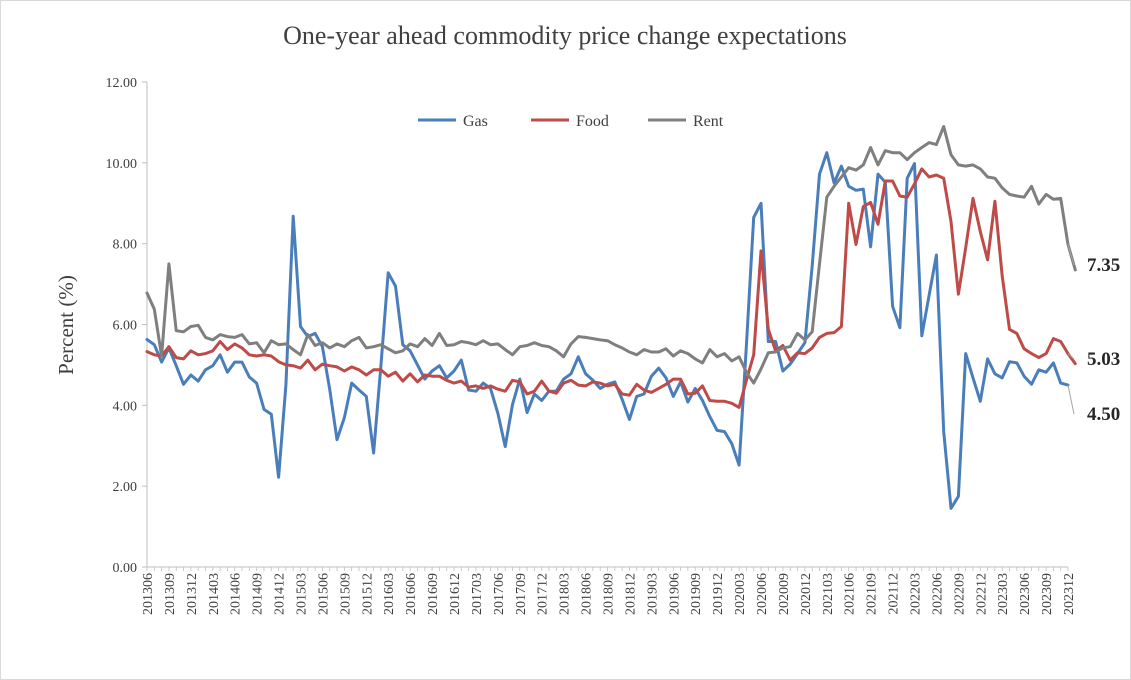 The width and height of the screenshot is (1131, 680). I want to click on y-tick-label: 6.00, so click(125, 326).